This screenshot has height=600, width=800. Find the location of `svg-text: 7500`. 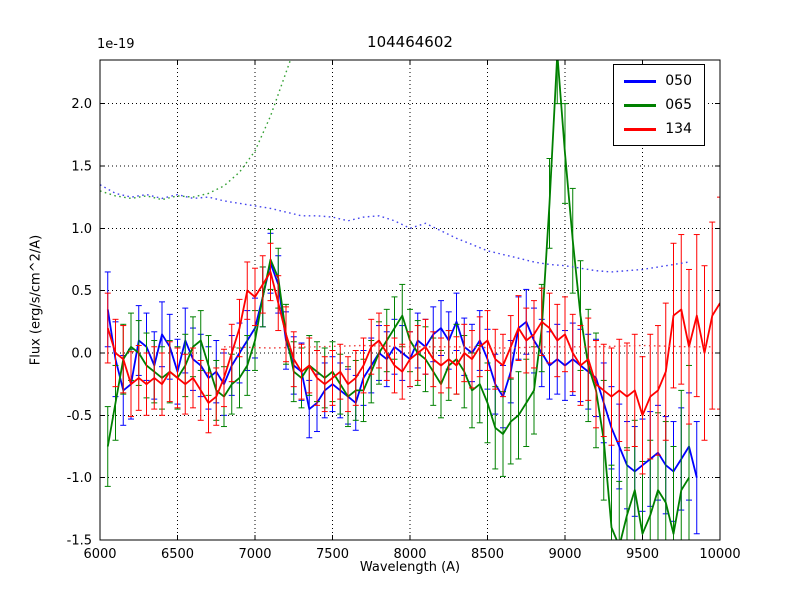

svg-text: 7500 is located at coordinates (332, 554).